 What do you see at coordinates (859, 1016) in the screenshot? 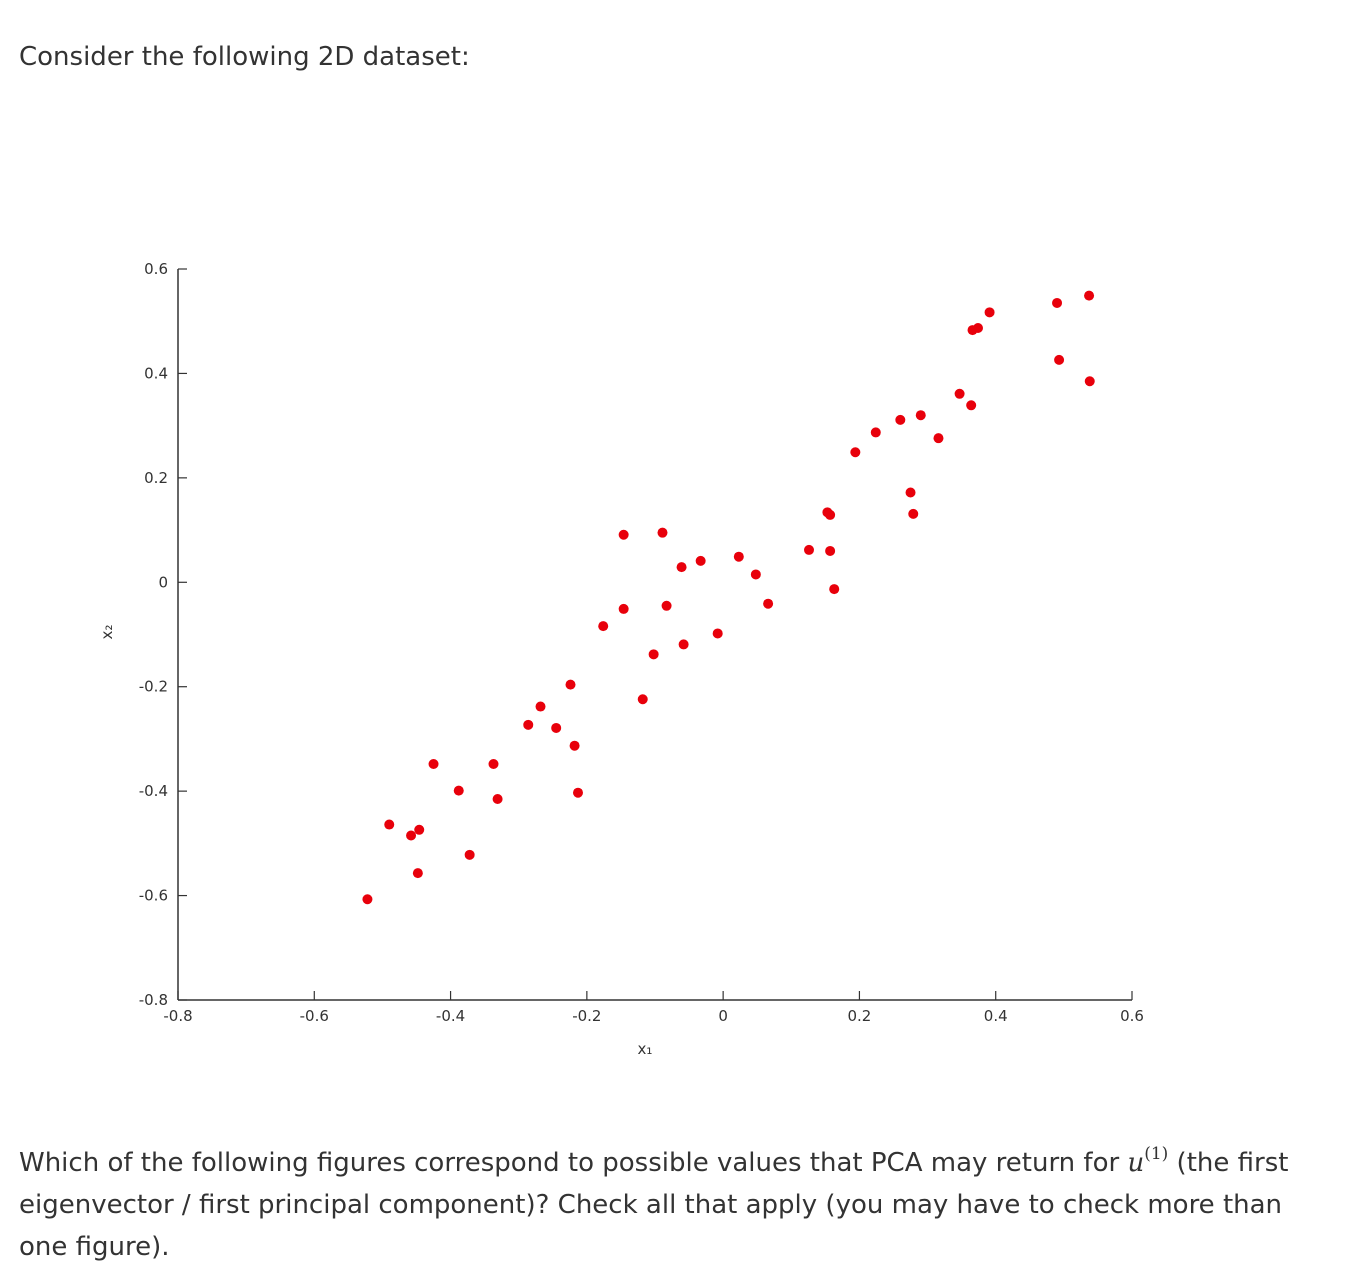
I see `x-tick-label: 0.2` at bounding box center [859, 1016].